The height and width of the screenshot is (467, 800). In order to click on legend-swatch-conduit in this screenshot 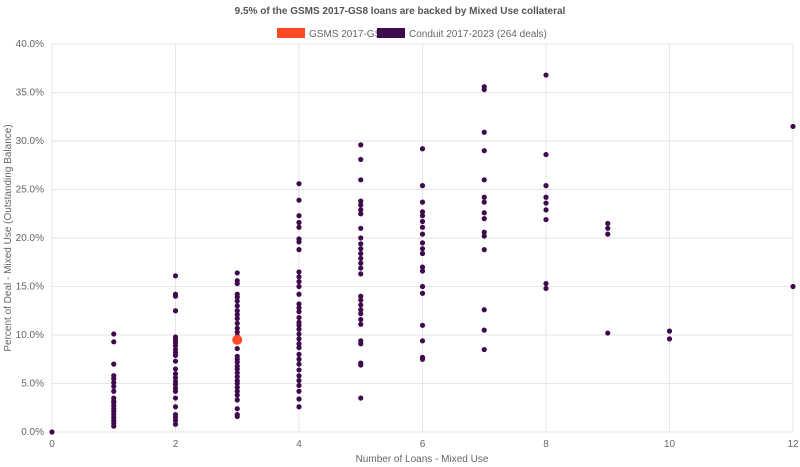, I will do `click(391, 33)`.